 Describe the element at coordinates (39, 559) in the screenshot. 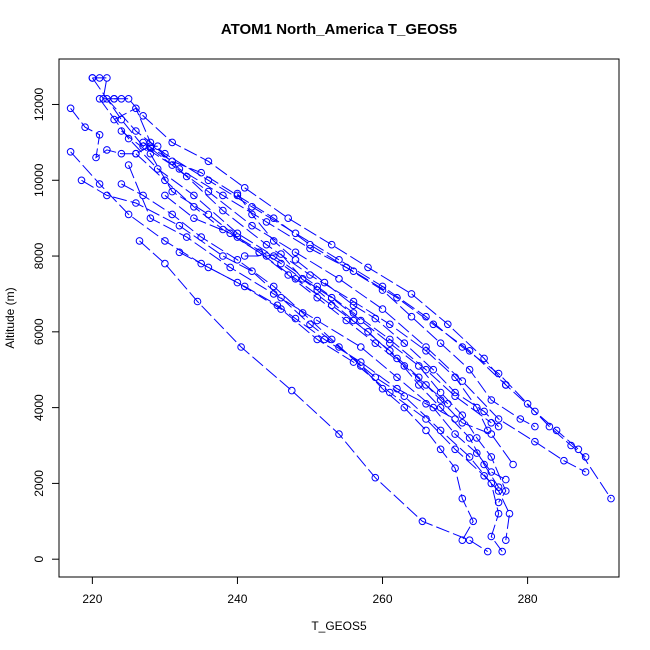

I see `y-tick-label: 0` at that location.